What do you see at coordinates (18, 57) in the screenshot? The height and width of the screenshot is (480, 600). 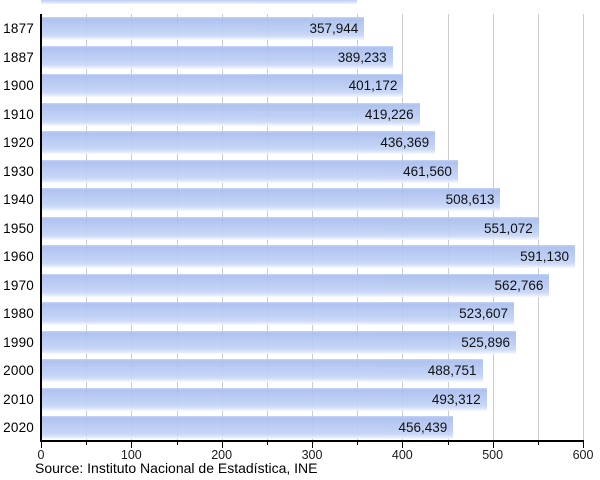 I see `year-label: 1887` at bounding box center [18, 57].